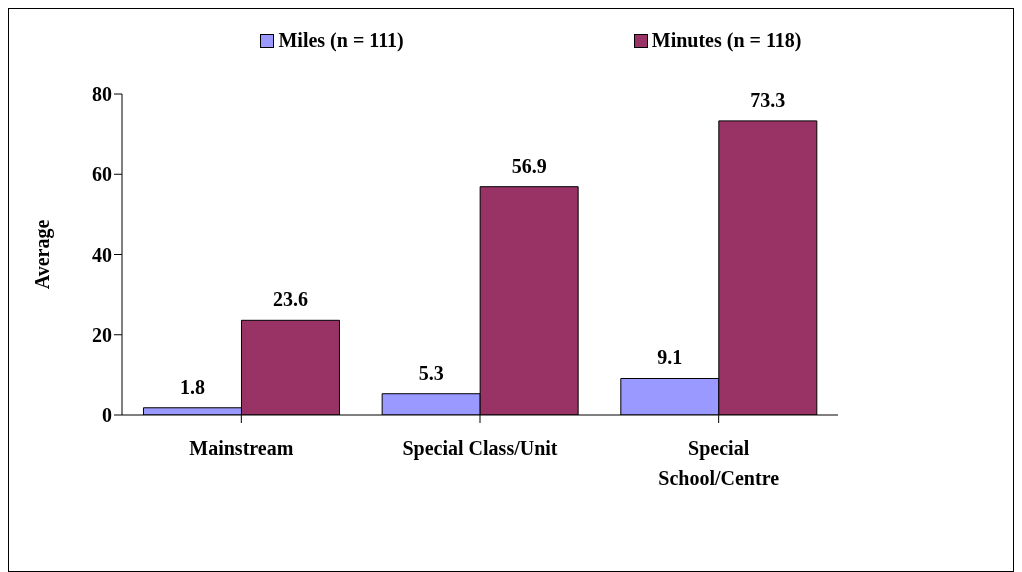 This screenshot has height=572, width=1022. Describe the element at coordinates (192, 386) in the screenshot. I see `data-label: 1.8` at that location.